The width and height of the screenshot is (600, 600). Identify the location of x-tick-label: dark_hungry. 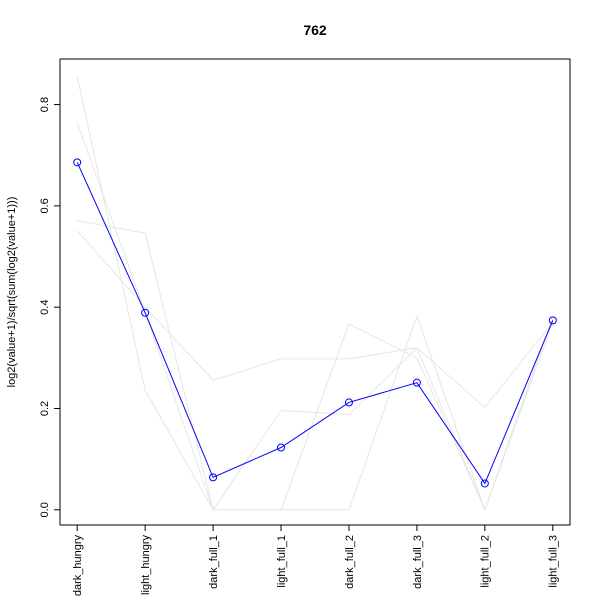
(78, 566).